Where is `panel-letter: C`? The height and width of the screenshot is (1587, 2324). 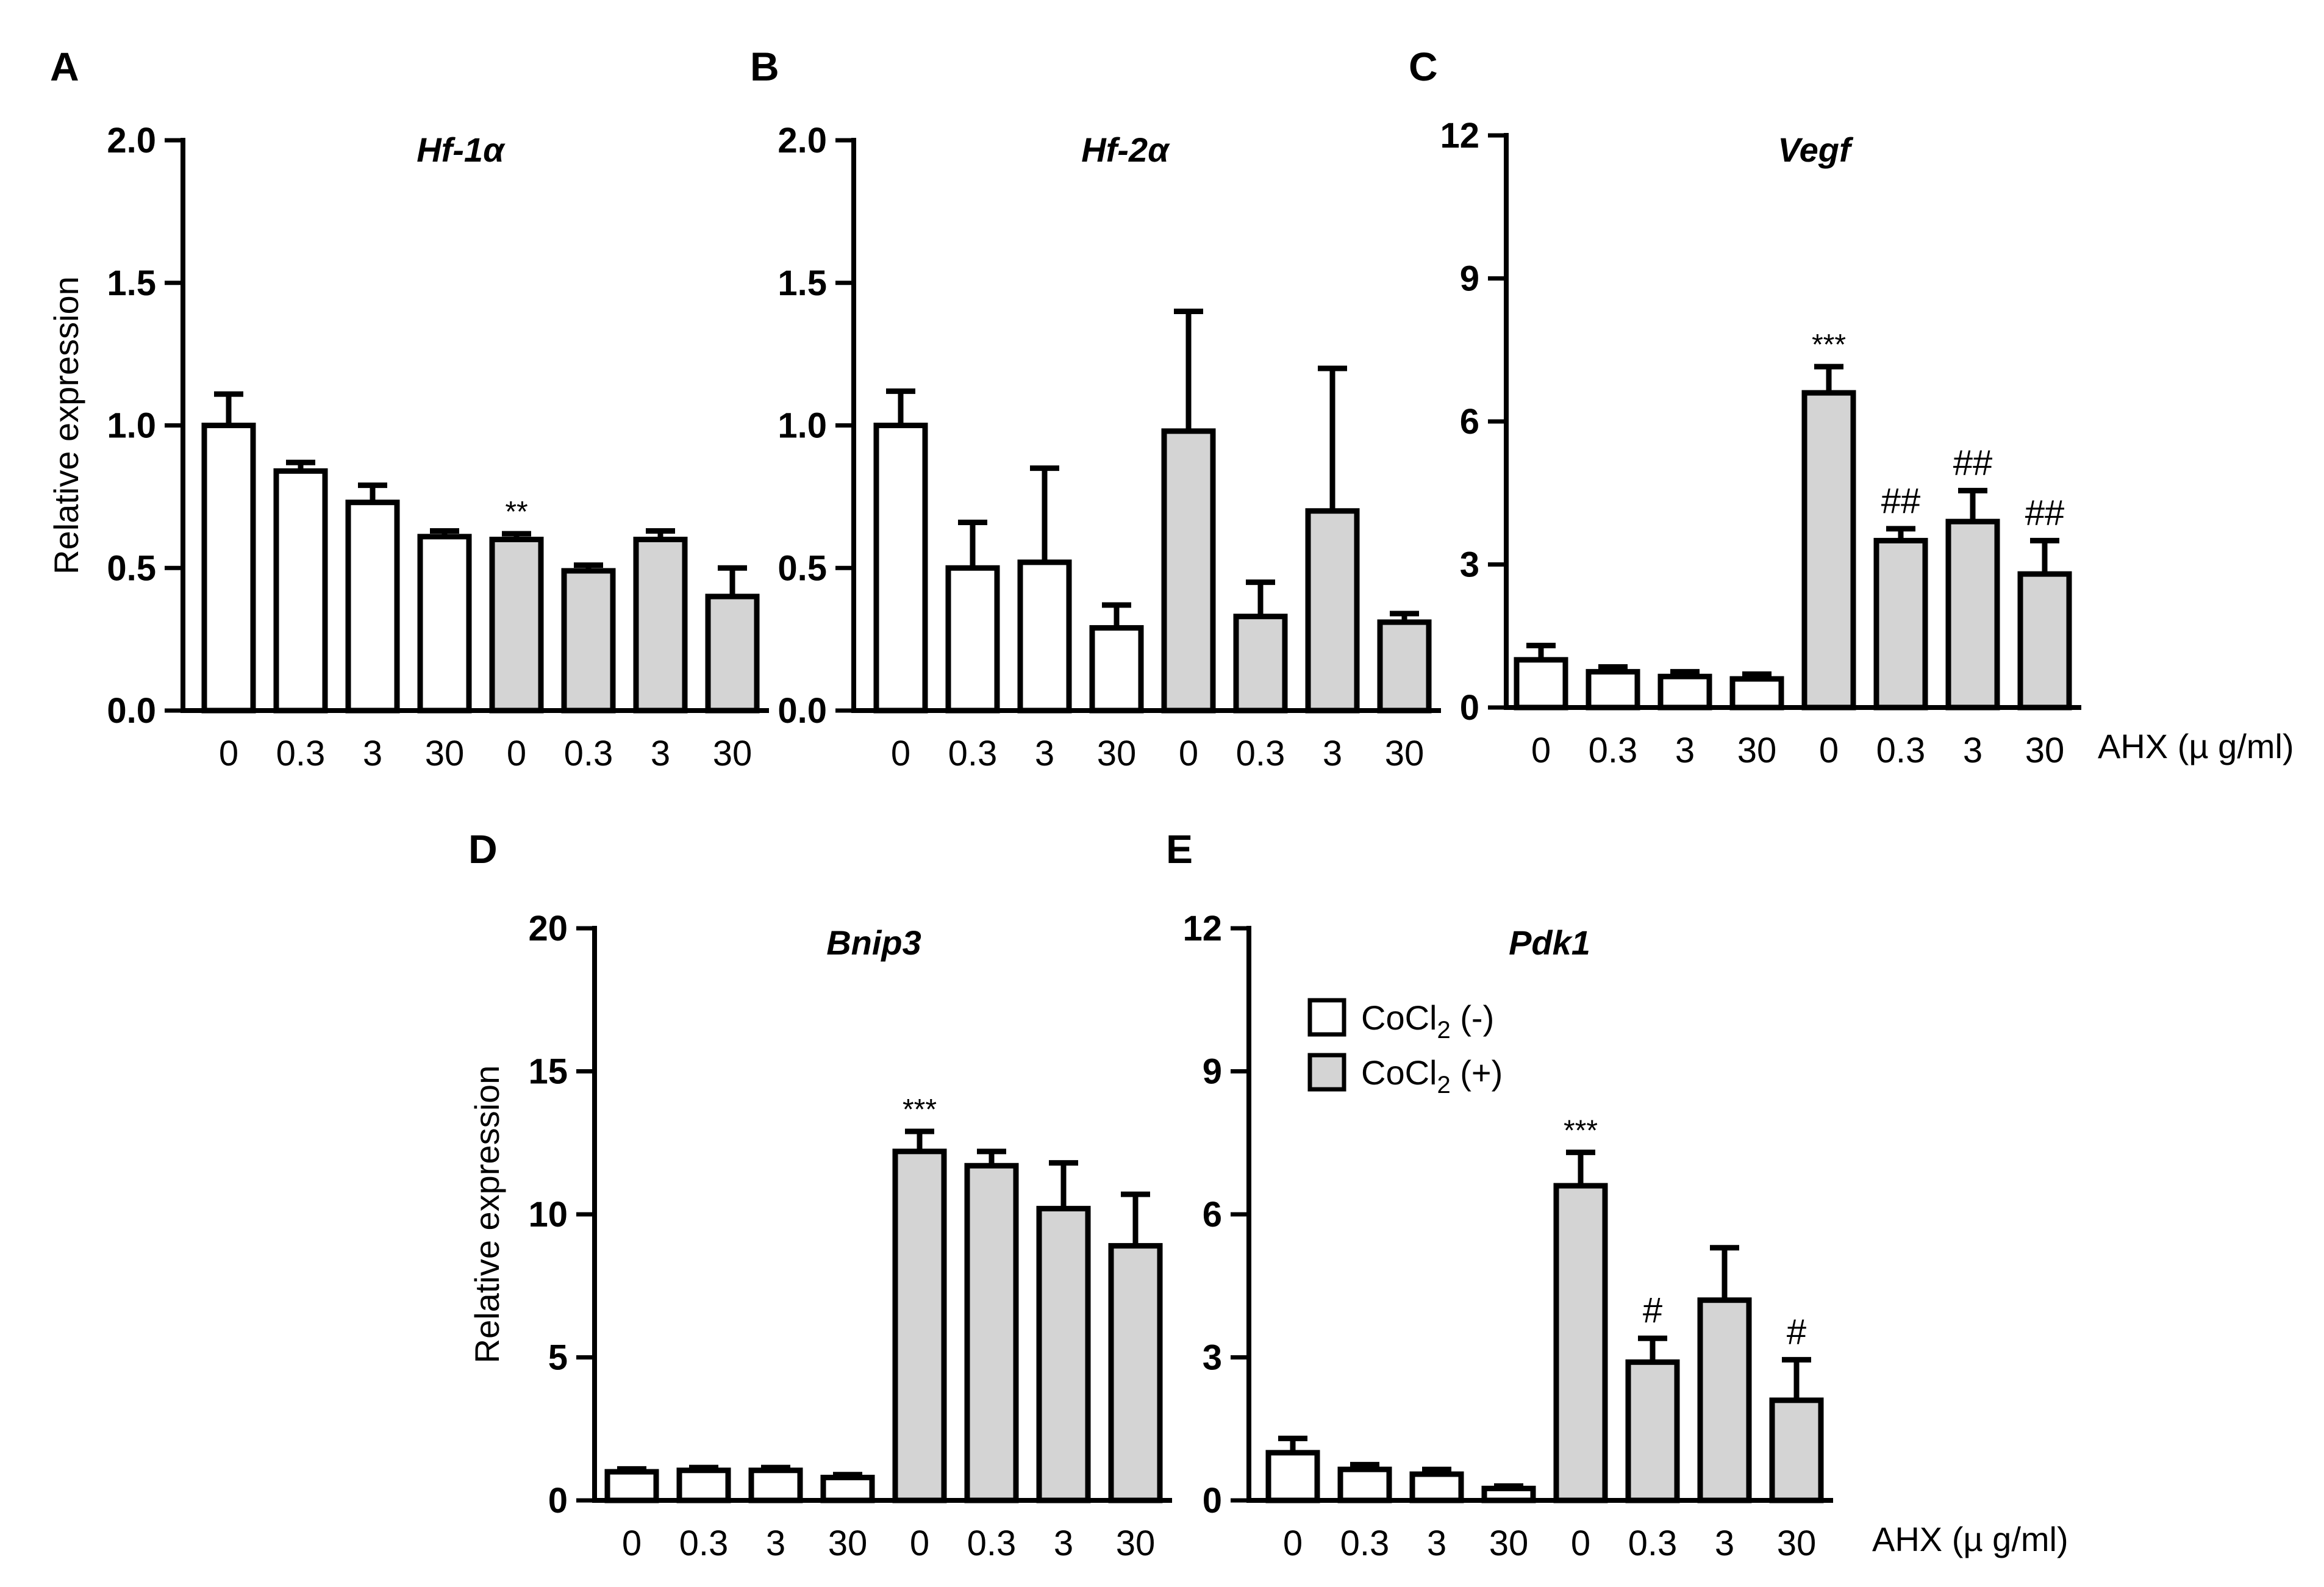 panel-letter: C is located at coordinates (1423, 66).